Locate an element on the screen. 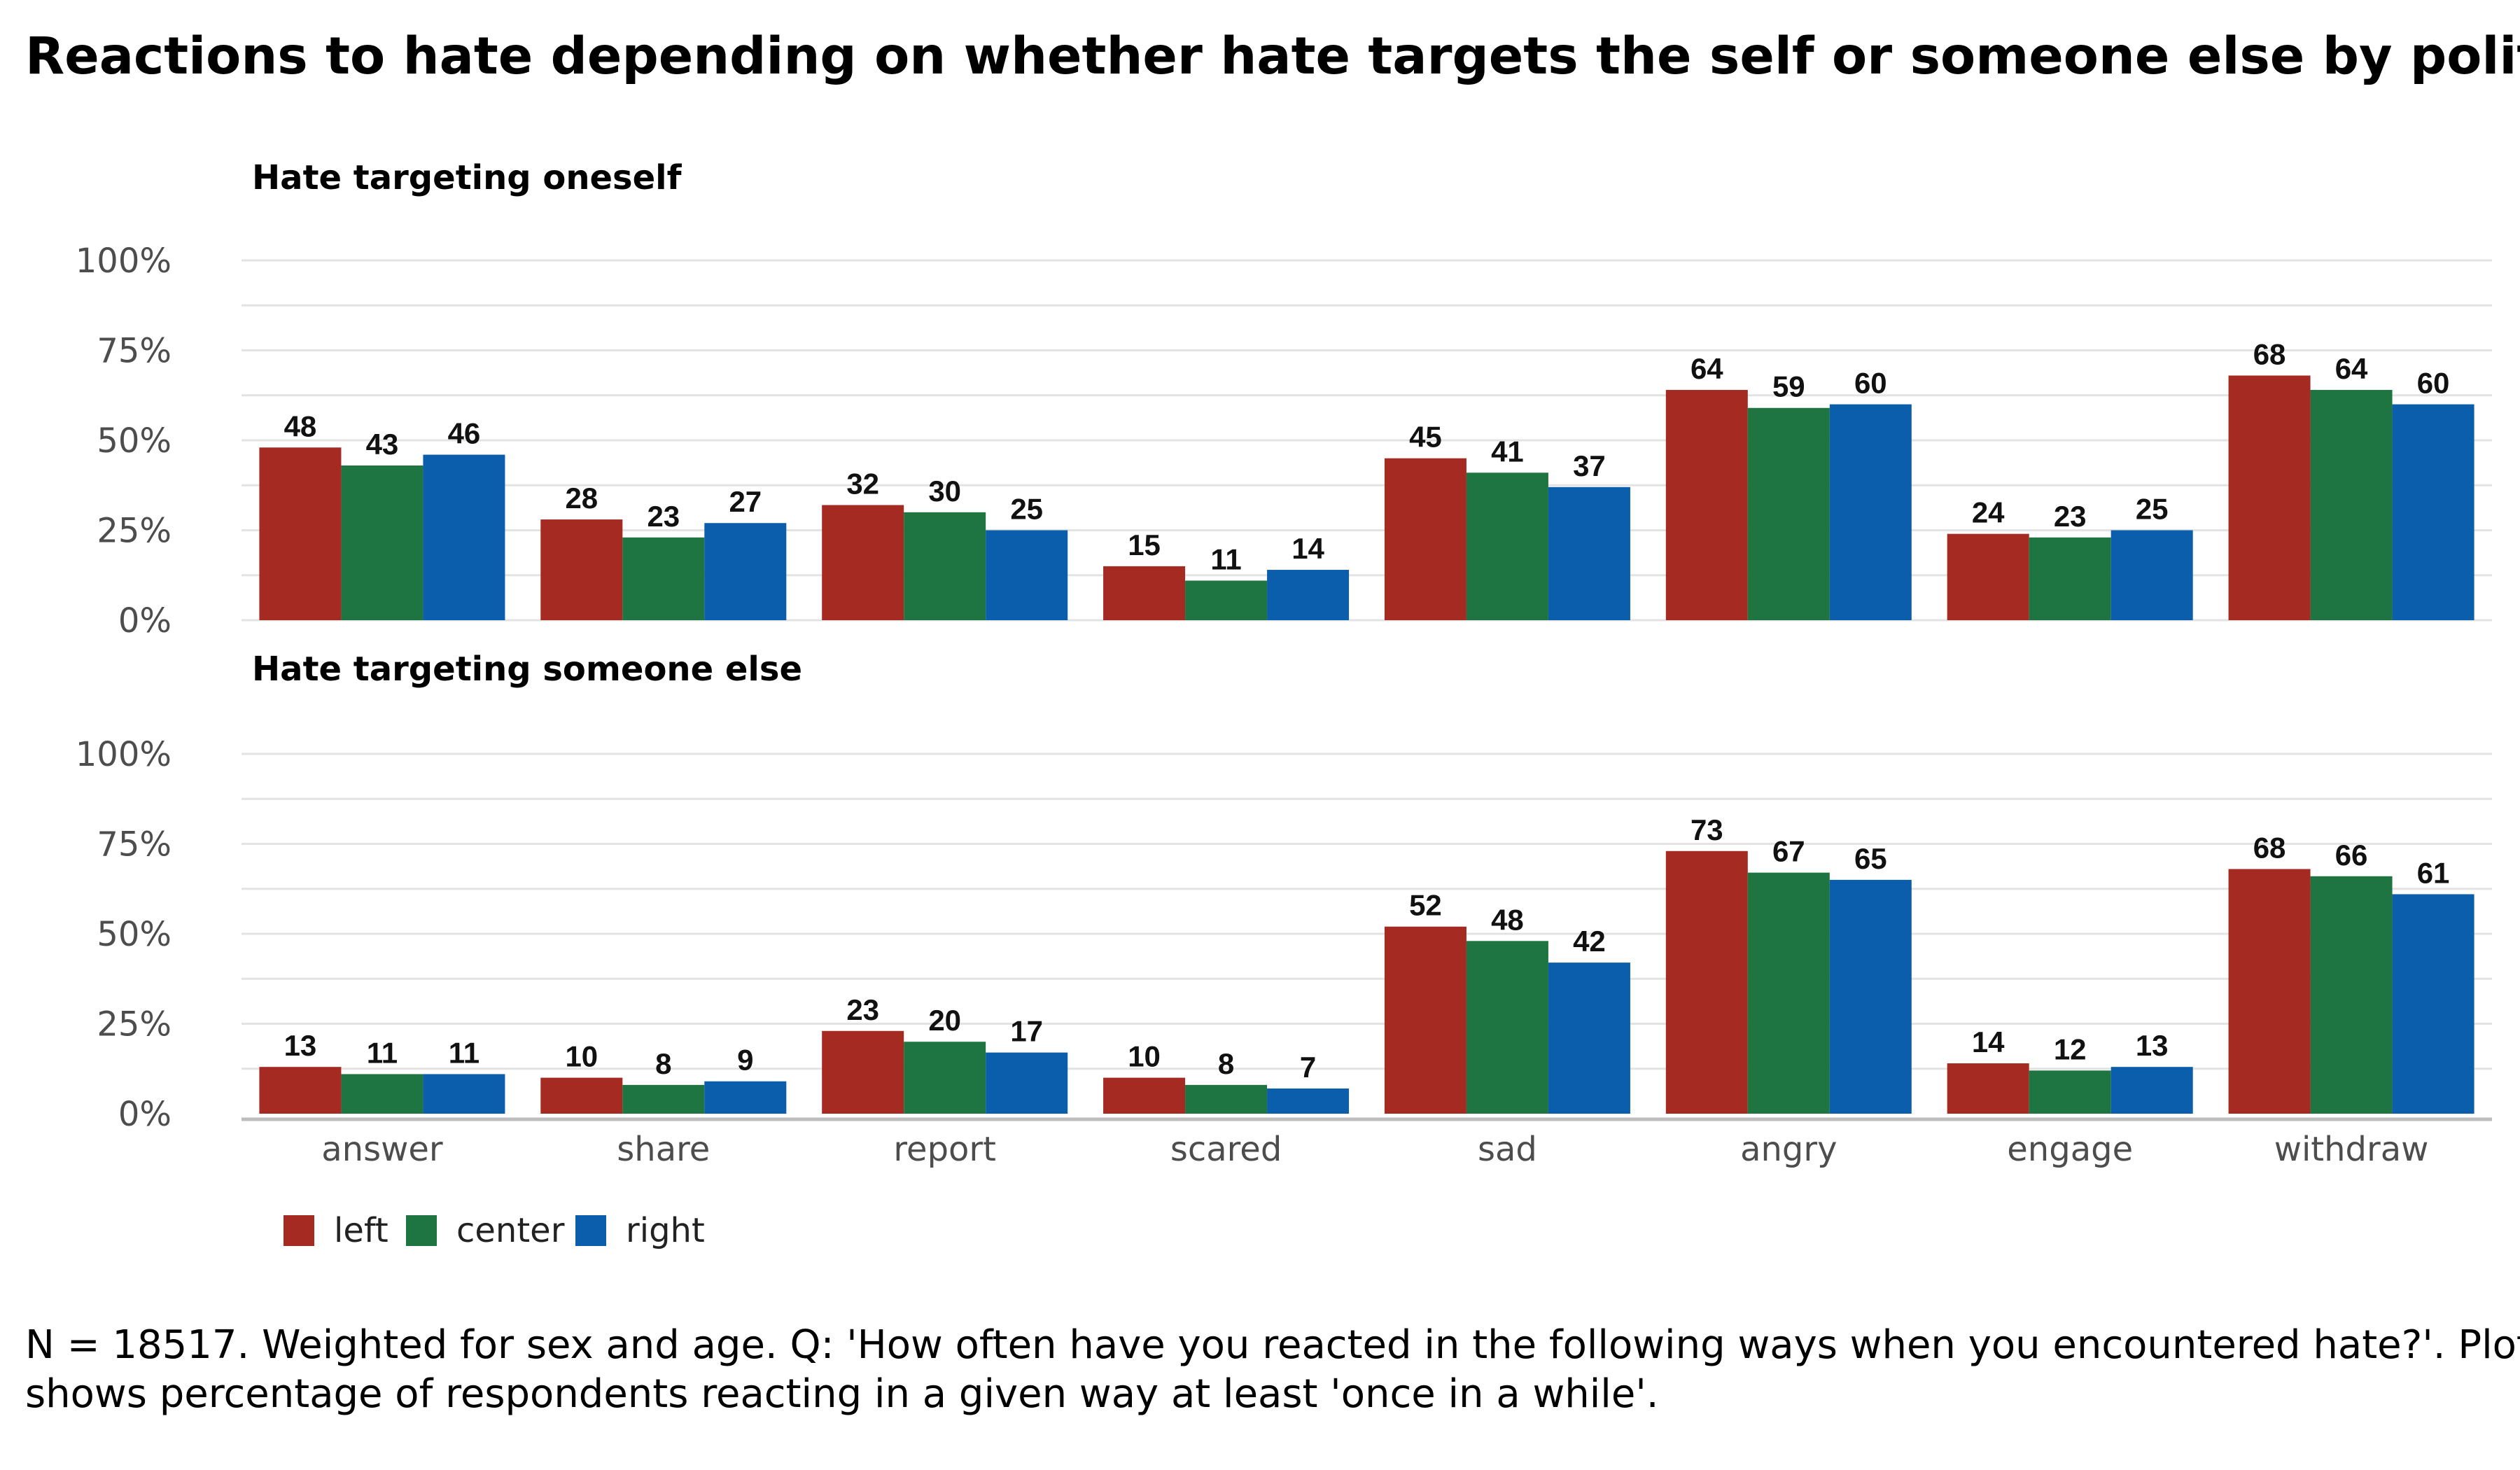 This screenshot has height=1470, width=2520. data-label: 12 is located at coordinates (2070, 1048).